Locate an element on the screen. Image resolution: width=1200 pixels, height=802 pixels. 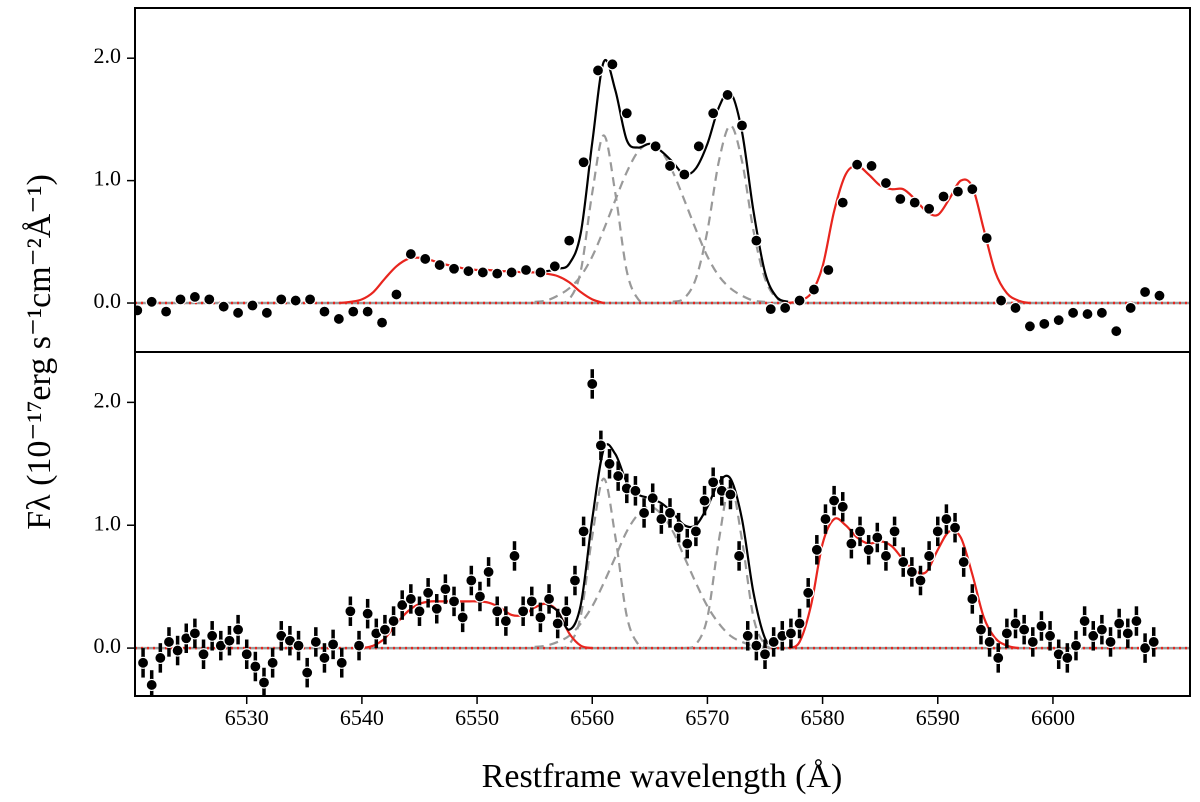
x-tick-label: 6550 is located at coordinates (477, 717).